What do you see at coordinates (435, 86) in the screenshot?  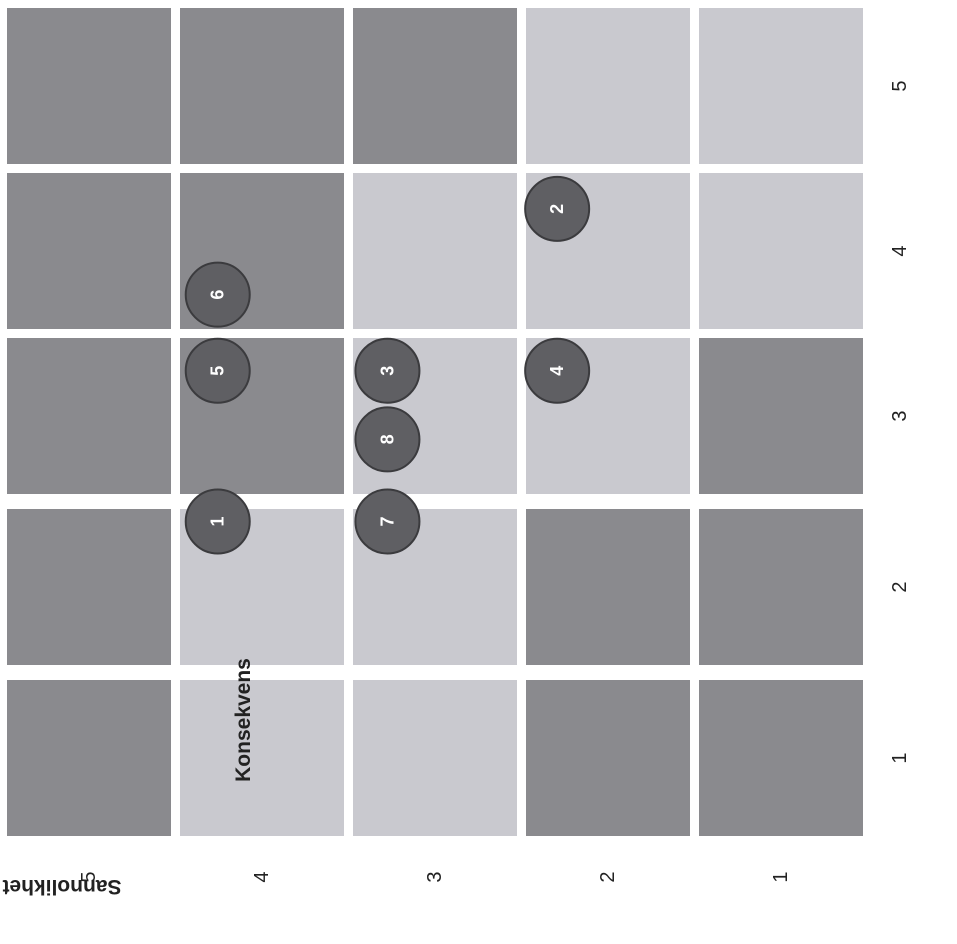 I see `risk-cell-k5-s3` at bounding box center [435, 86].